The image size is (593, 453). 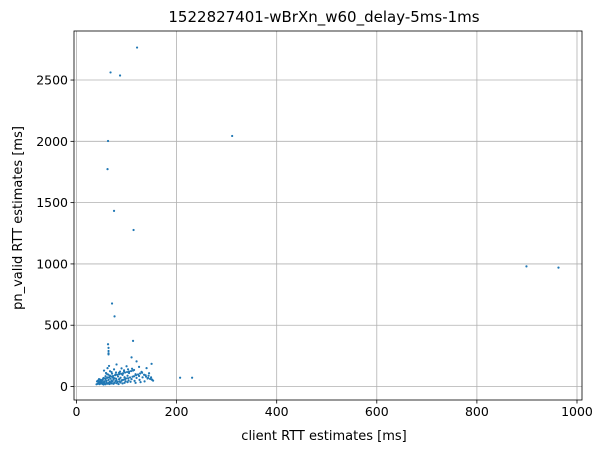 I want to click on y-tick-label: 1500, so click(x=52, y=202).